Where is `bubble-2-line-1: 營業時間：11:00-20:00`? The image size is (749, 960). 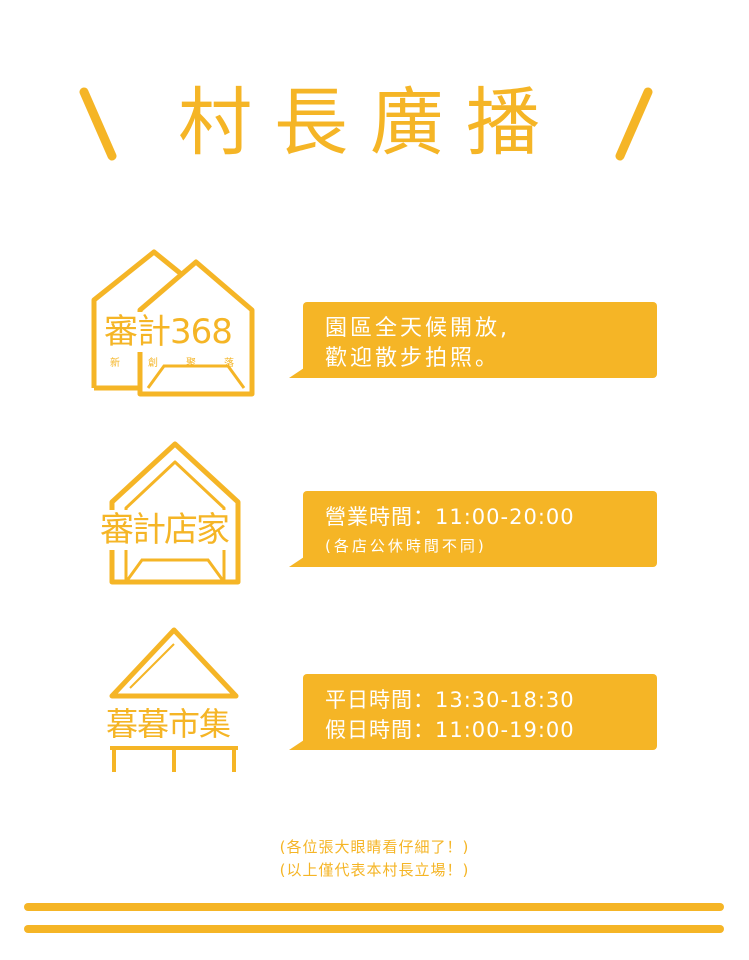 bubble-2-line-1: 營業時間：11:00-20:00 is located at coordinates (450, 517).